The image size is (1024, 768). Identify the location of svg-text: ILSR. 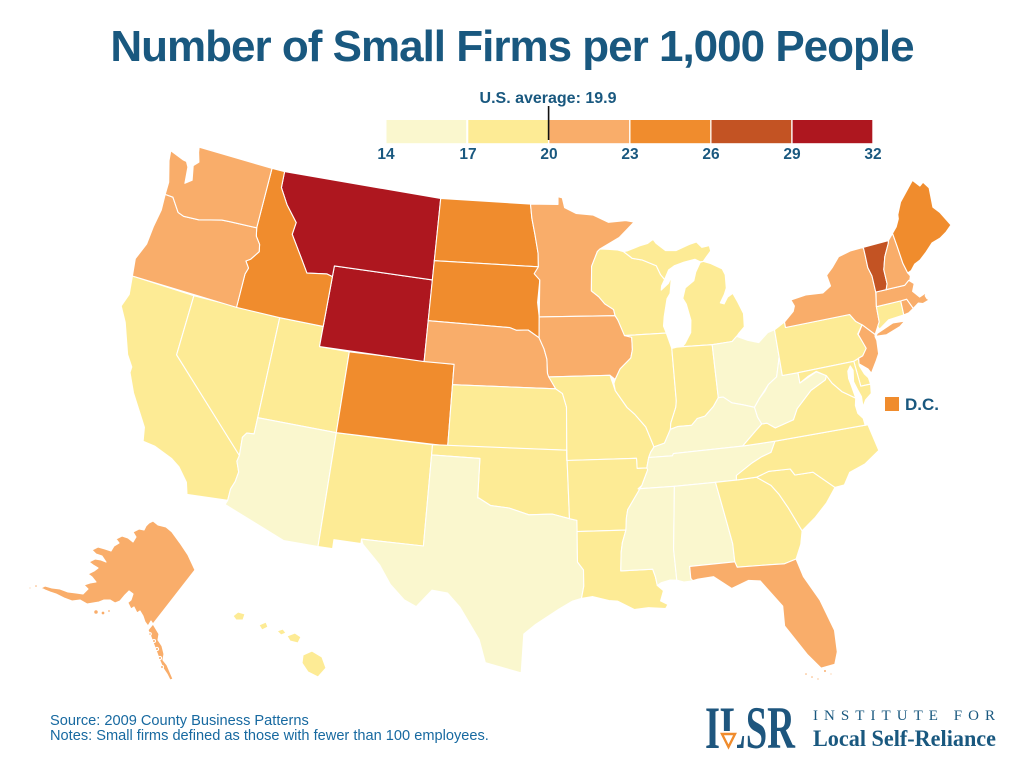
(750, 726).